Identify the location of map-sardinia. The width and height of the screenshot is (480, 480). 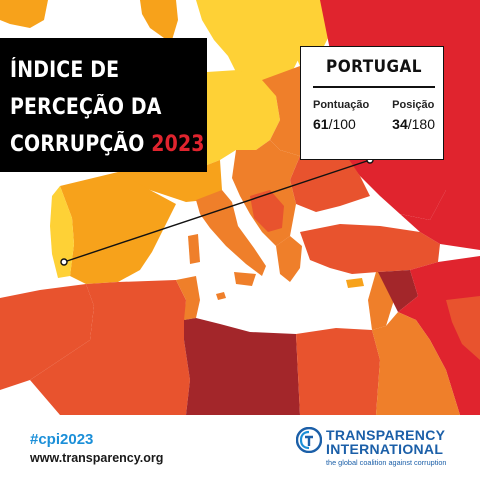
(194, 249).